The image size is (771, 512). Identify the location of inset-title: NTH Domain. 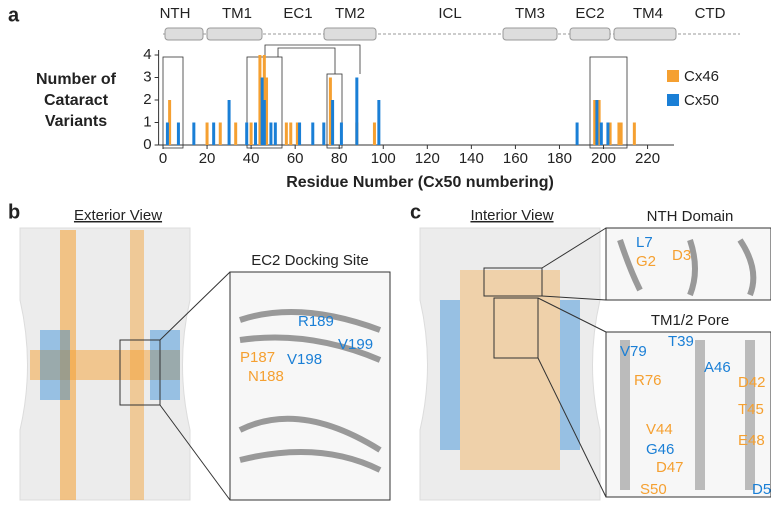
(690, 216).